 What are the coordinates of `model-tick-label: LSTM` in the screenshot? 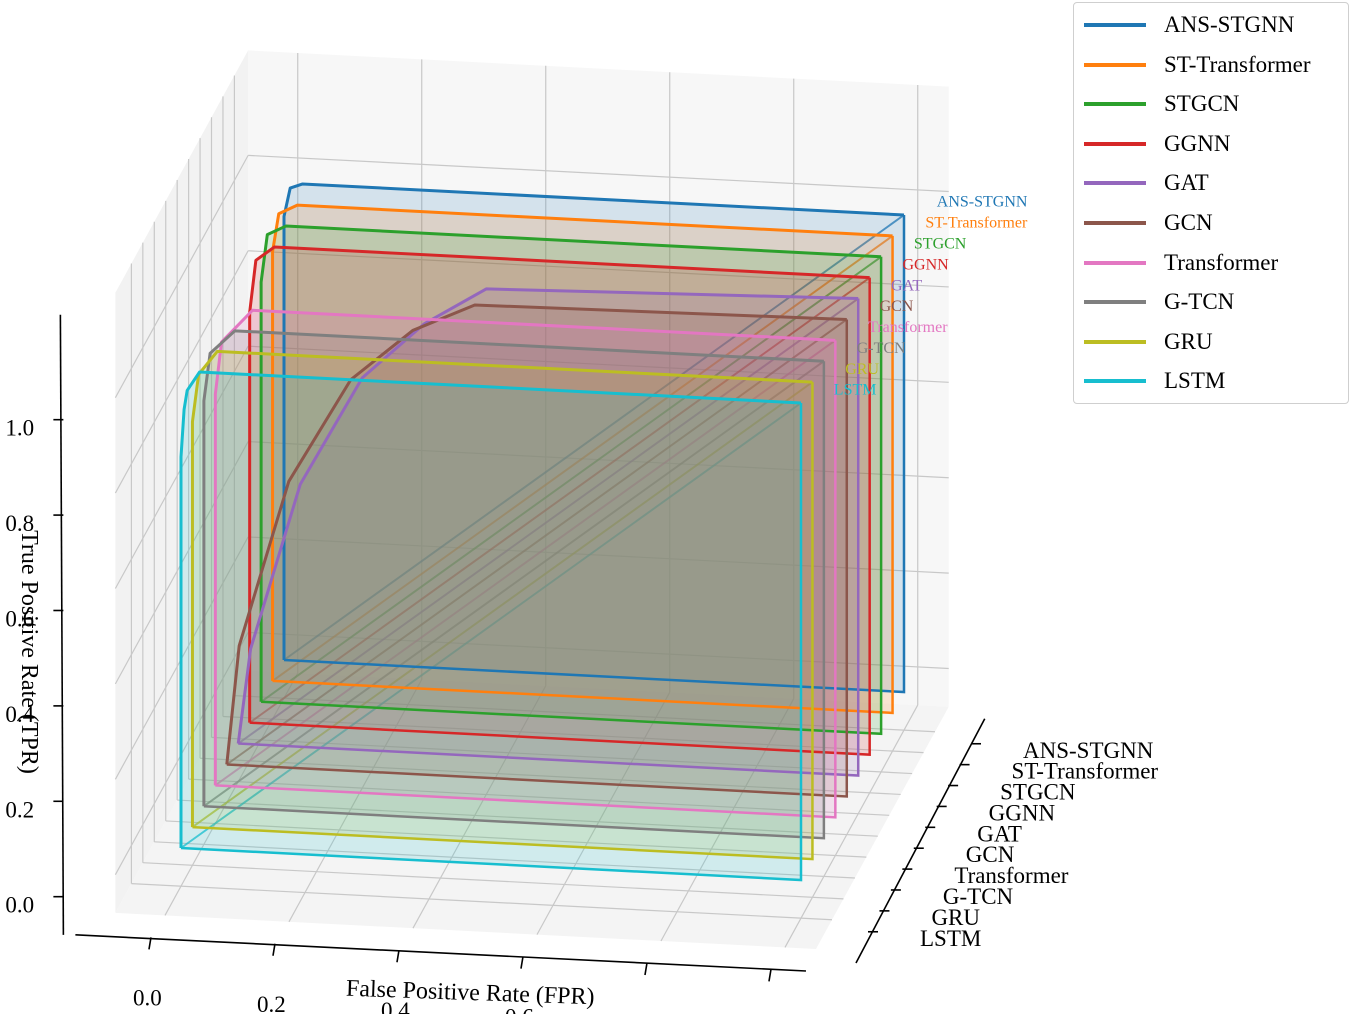 It's located at (950, 938).